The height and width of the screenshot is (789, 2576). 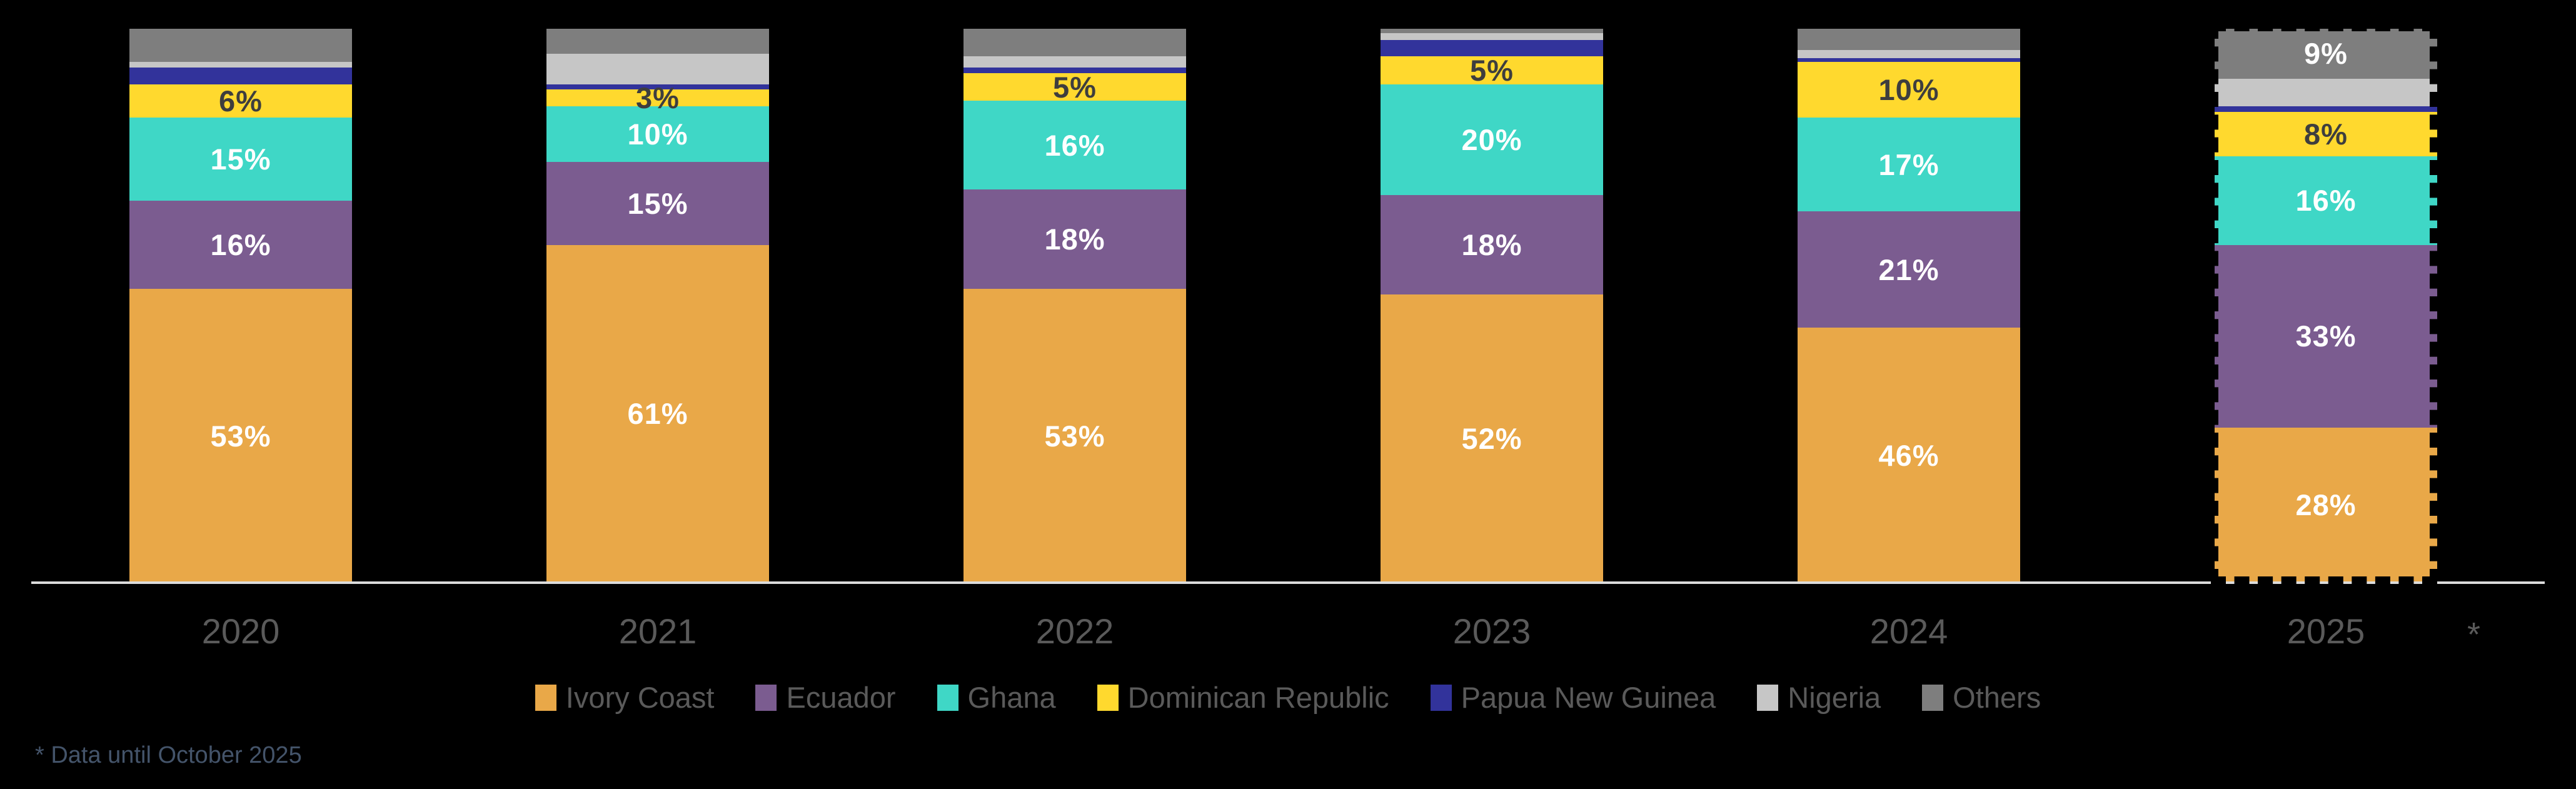 What do you see at coordinates (657, 631) in the screenshot?
I see `x-axis-label-2021: 2021` at bounding box center [657, 631].